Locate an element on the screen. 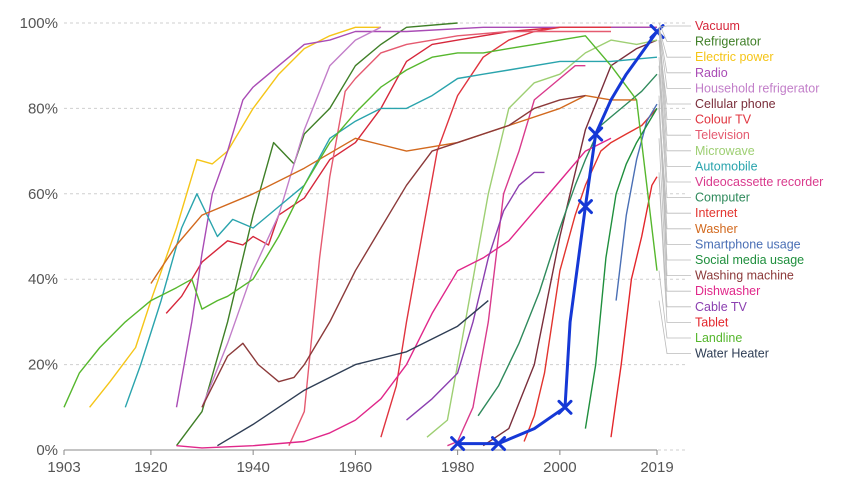 Image resolution: width=850 pixels, height=489 pixels. series-line-computer is located at coordinates (567, 245).